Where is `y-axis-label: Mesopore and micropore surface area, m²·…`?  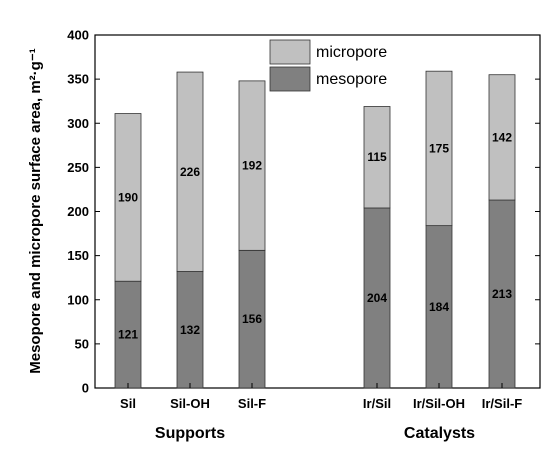 y-axis-label: Mesopore and micropore surface area, m²·… is located at coordinates (35, 211).